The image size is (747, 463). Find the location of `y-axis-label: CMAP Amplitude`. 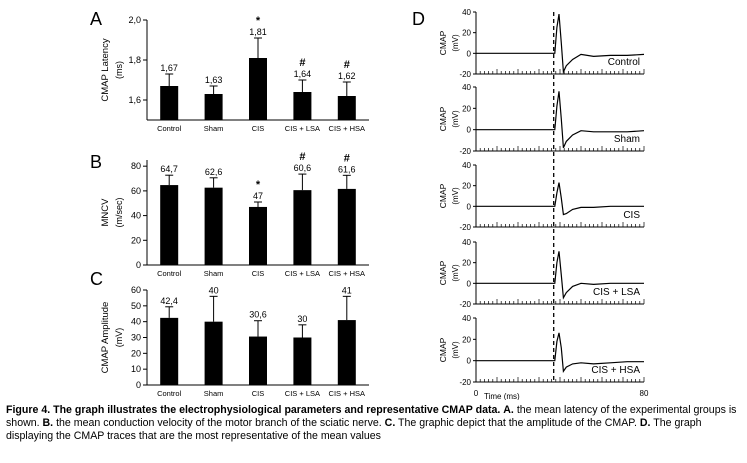

y-axis-label: CMAP Amplitude is located at coordinates (105, 338).